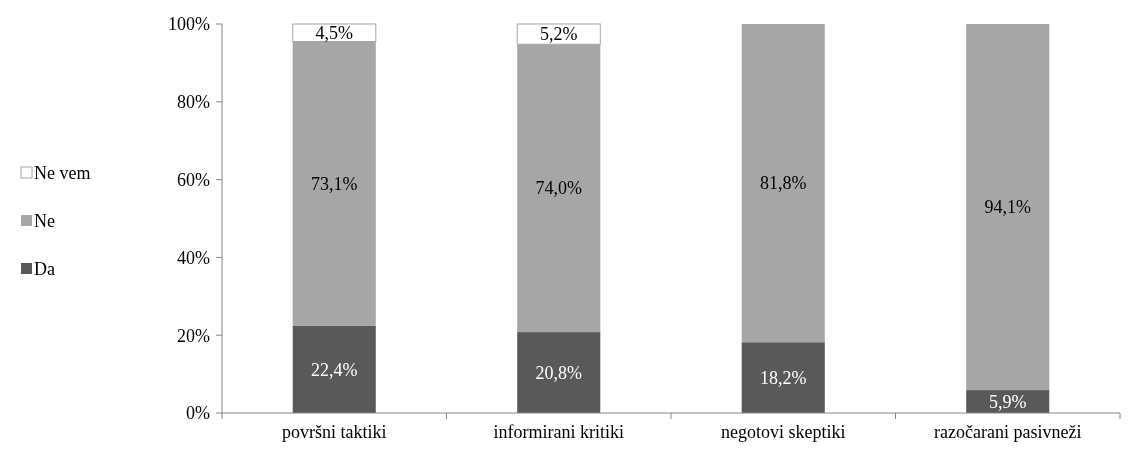 This screenshot has height=454, width=1137. I want to click on data-label: 5,9%, so click(1008, 401).